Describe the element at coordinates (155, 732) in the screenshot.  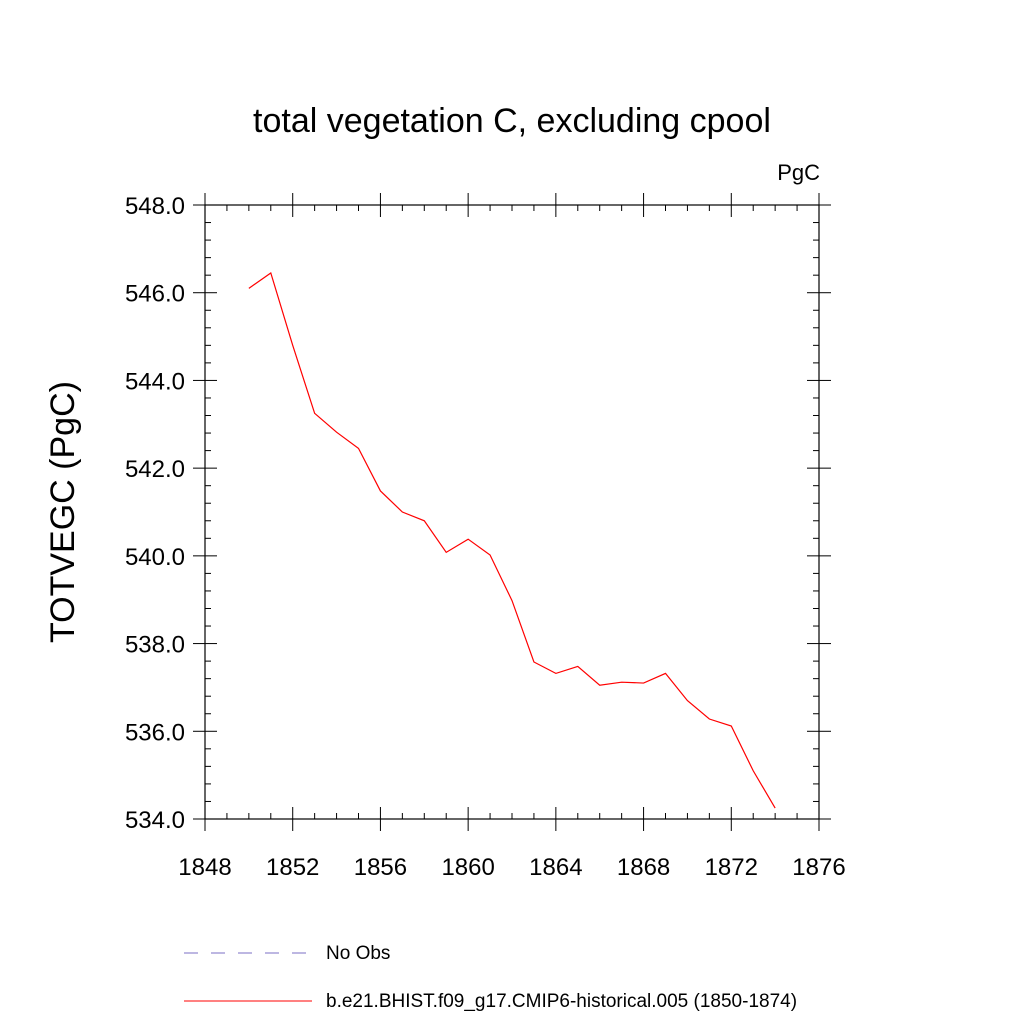
I see `y-tick-label: 536.0` at that location.